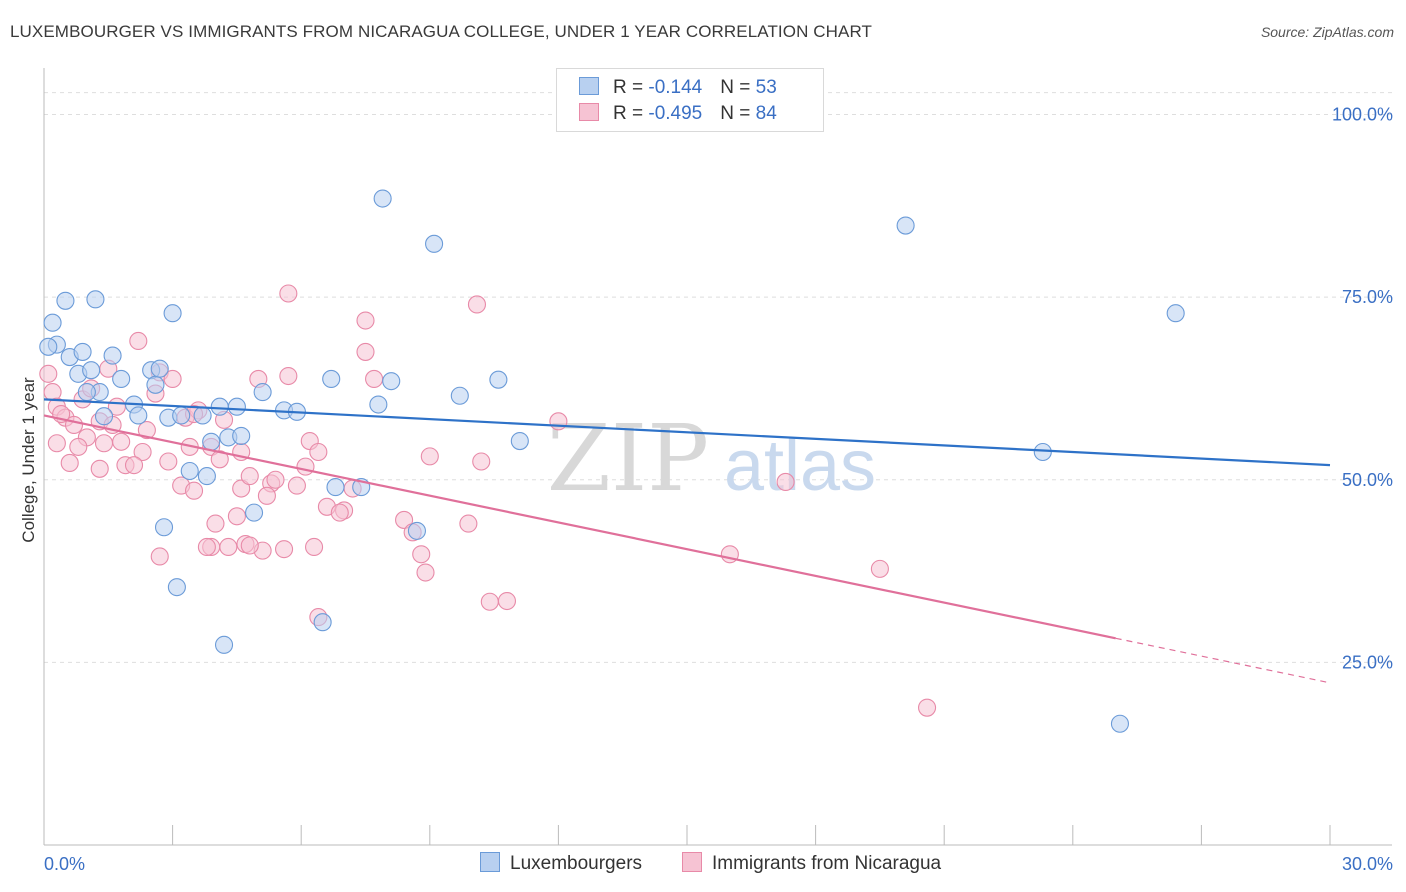 The width and height of the screenshot is (1406, 892). What do you see at coordinates (1223, 660) in the screenshot?
I see `trend-line-nicaragua-extension` at bounding box center [1223, 660].